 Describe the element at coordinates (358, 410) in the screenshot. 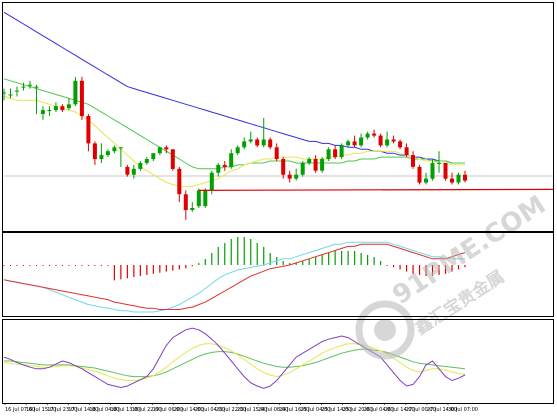

I see `x-axis-tick-label: 25 Jul 20:00` at that location.